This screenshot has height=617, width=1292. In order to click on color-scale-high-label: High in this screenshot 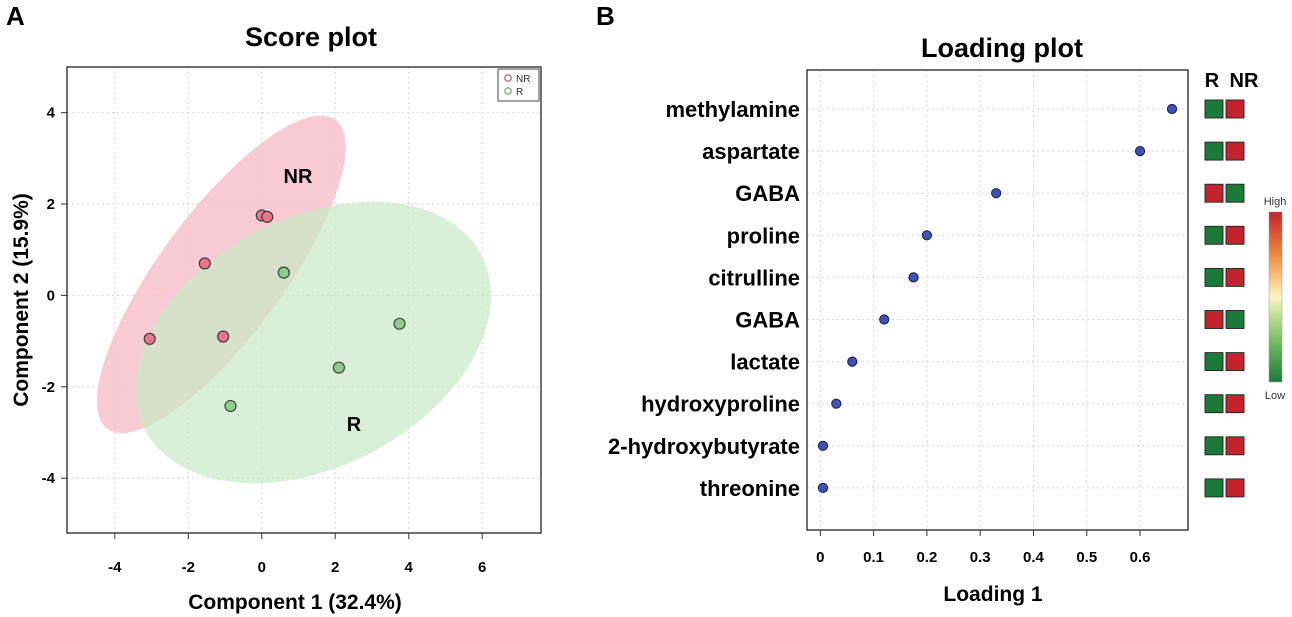, I will do `click(1275, 202)`.